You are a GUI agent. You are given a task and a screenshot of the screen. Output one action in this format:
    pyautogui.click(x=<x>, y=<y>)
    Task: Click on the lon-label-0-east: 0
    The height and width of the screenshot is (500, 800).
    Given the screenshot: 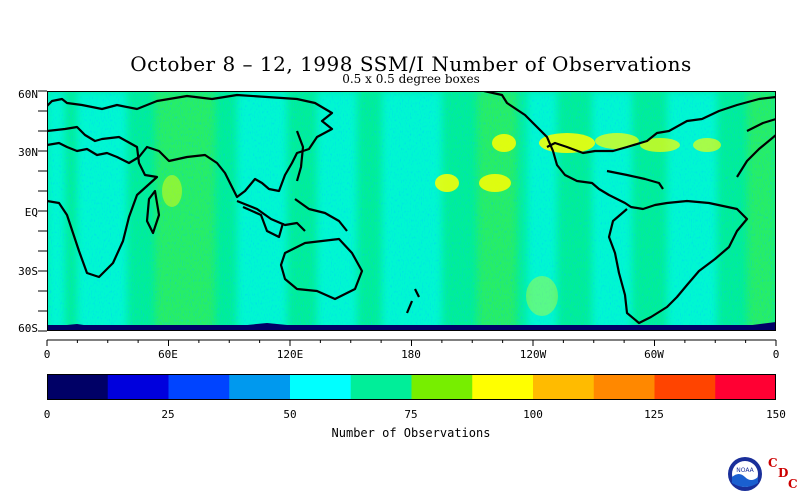 What is the action you would take?
    pyautogui.click(x=776, y=354)
    